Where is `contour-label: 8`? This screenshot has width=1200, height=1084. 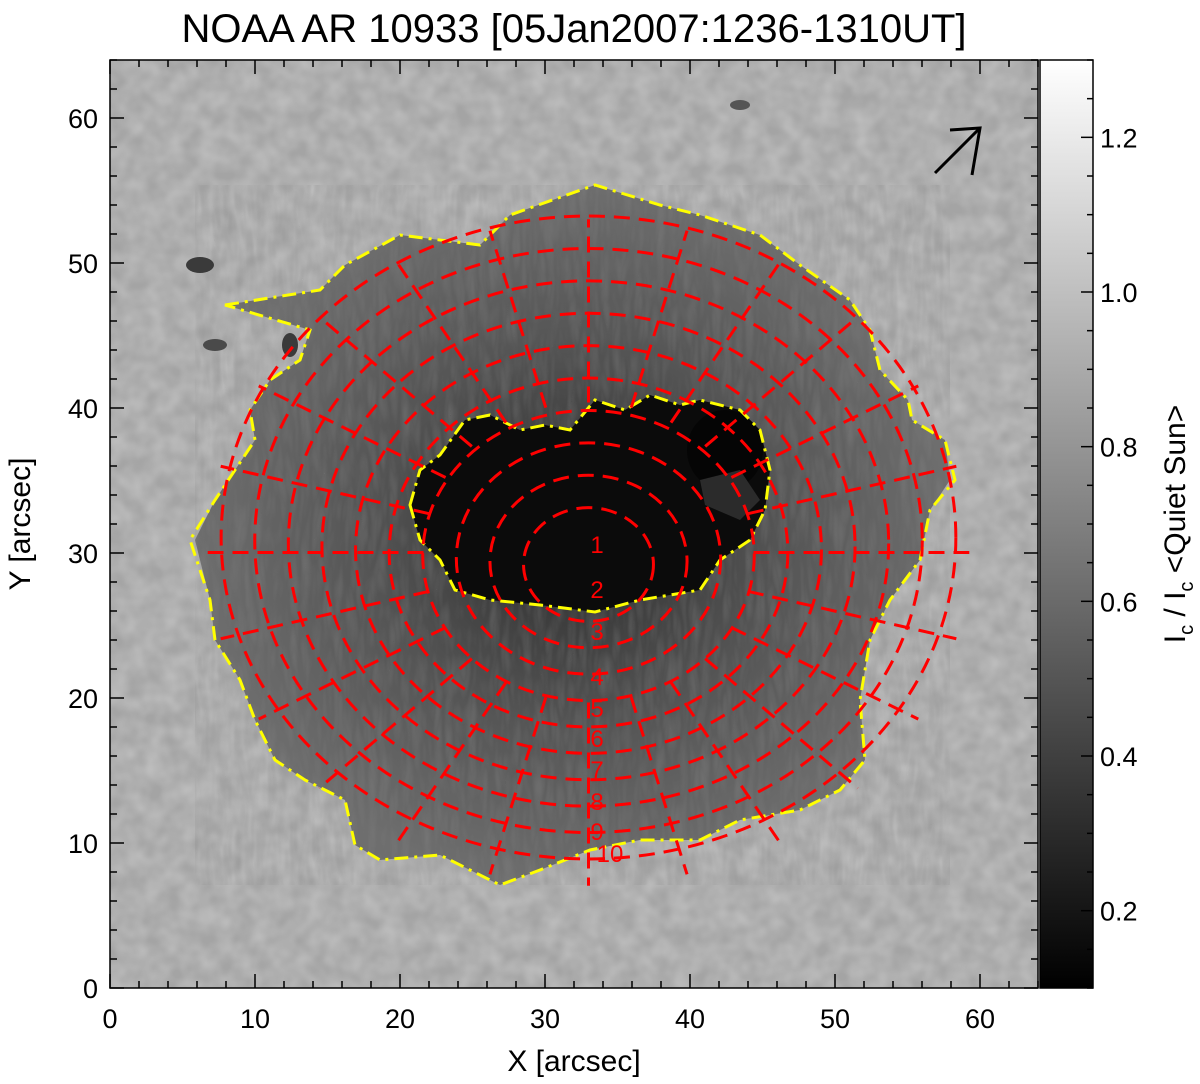 contour-label: 8 is located at coordinates (596, 802).